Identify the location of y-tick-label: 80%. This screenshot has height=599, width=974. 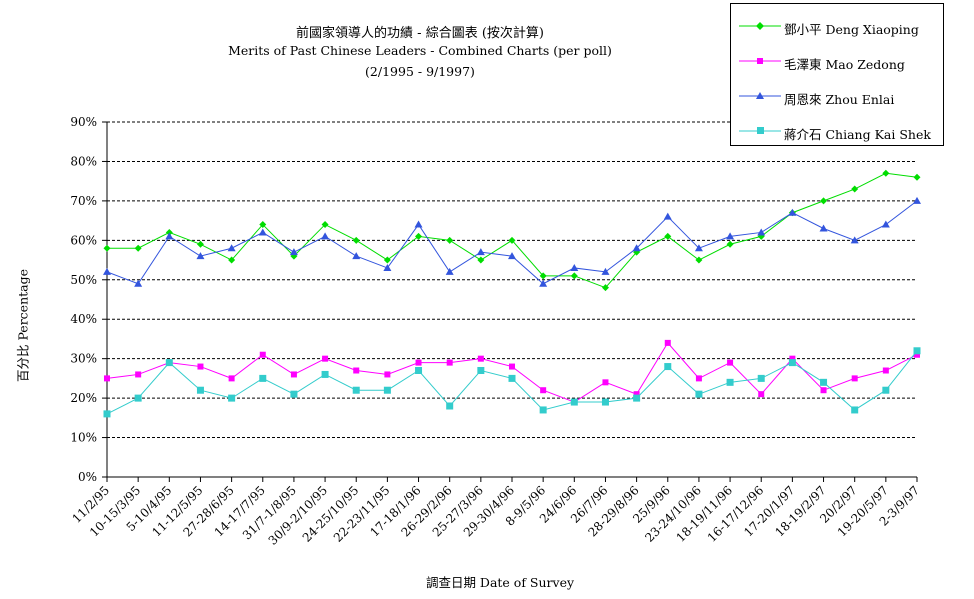
(83, 161).